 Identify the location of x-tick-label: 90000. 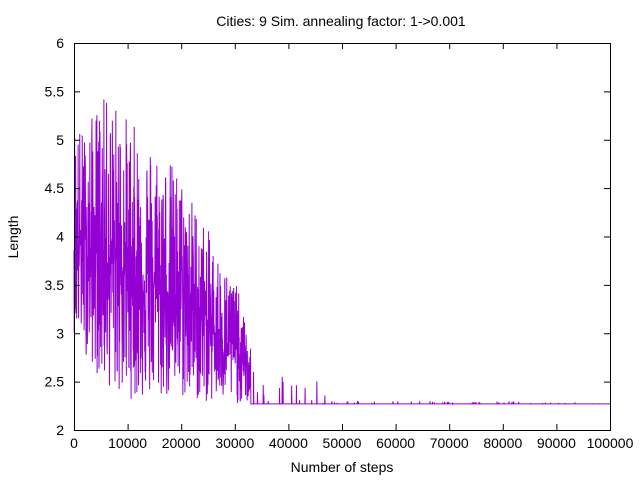
(556, 443).